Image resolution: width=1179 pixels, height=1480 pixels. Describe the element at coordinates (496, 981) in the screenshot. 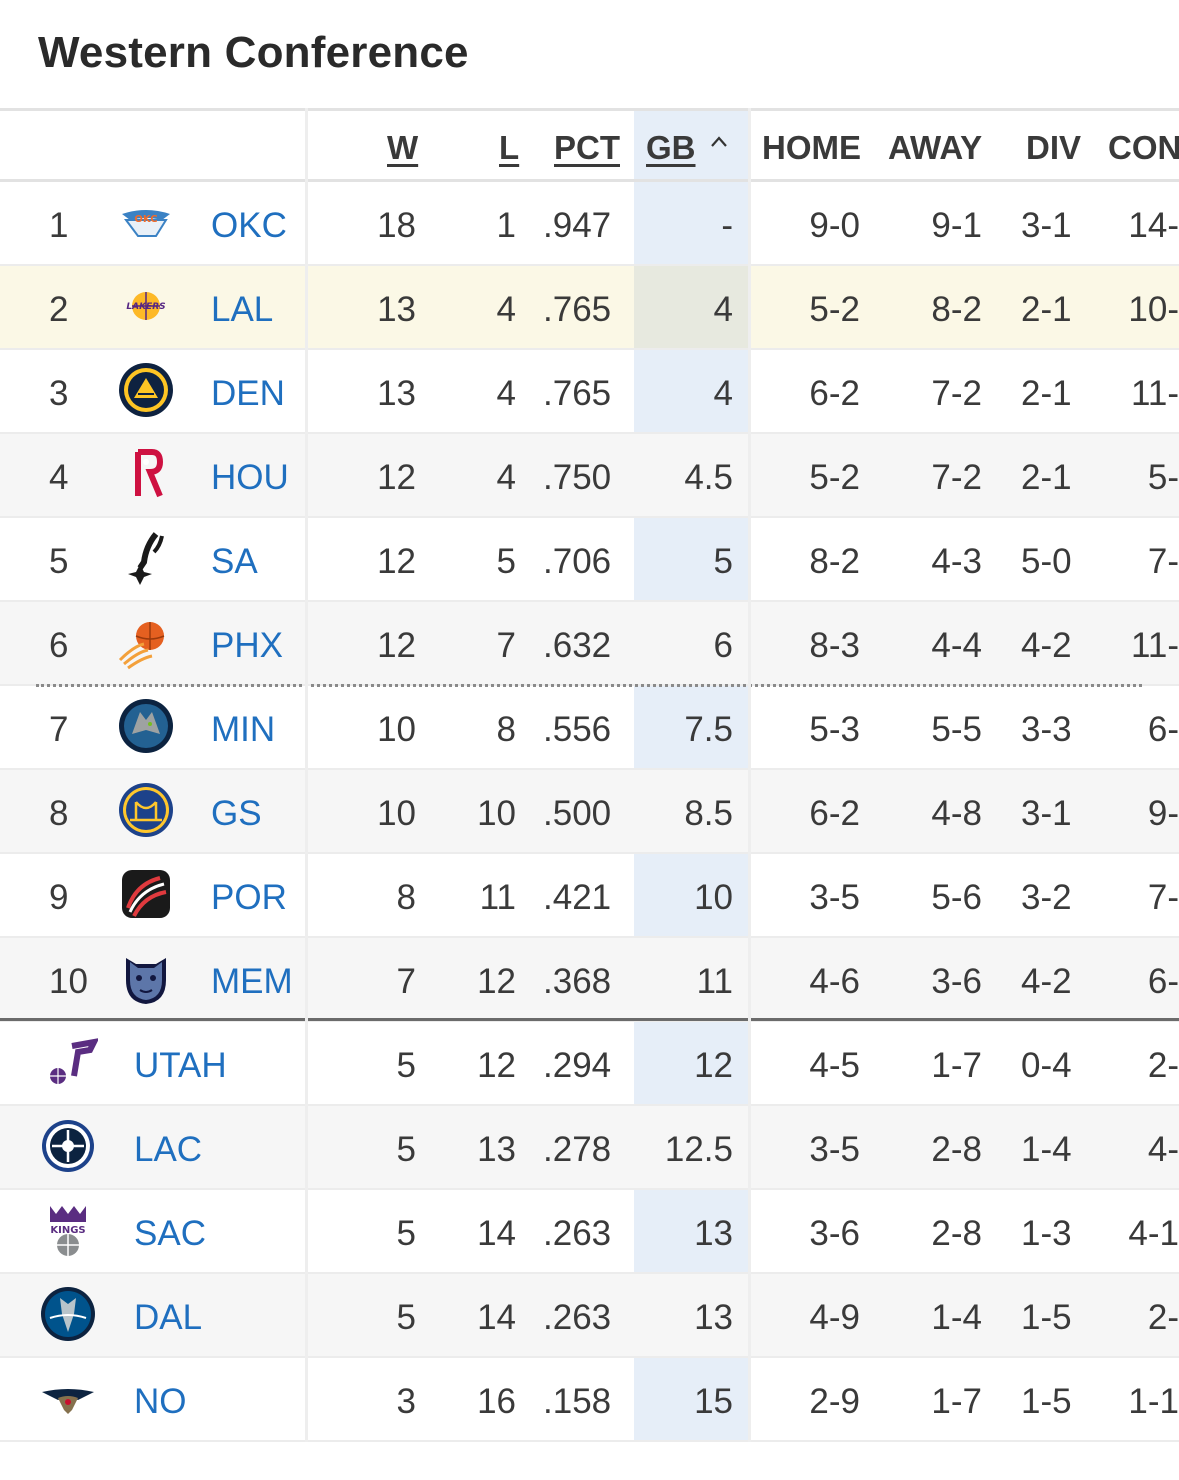

I see `losses: 12` at that location.